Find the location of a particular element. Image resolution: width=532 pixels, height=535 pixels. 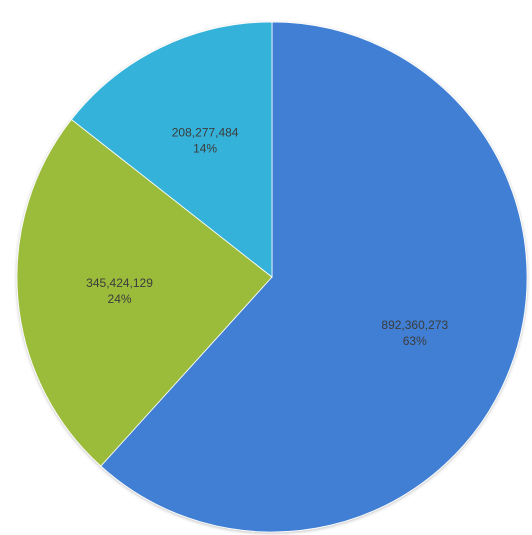

slice-percent-label-1: 24% is located at coordinates (120, 299).